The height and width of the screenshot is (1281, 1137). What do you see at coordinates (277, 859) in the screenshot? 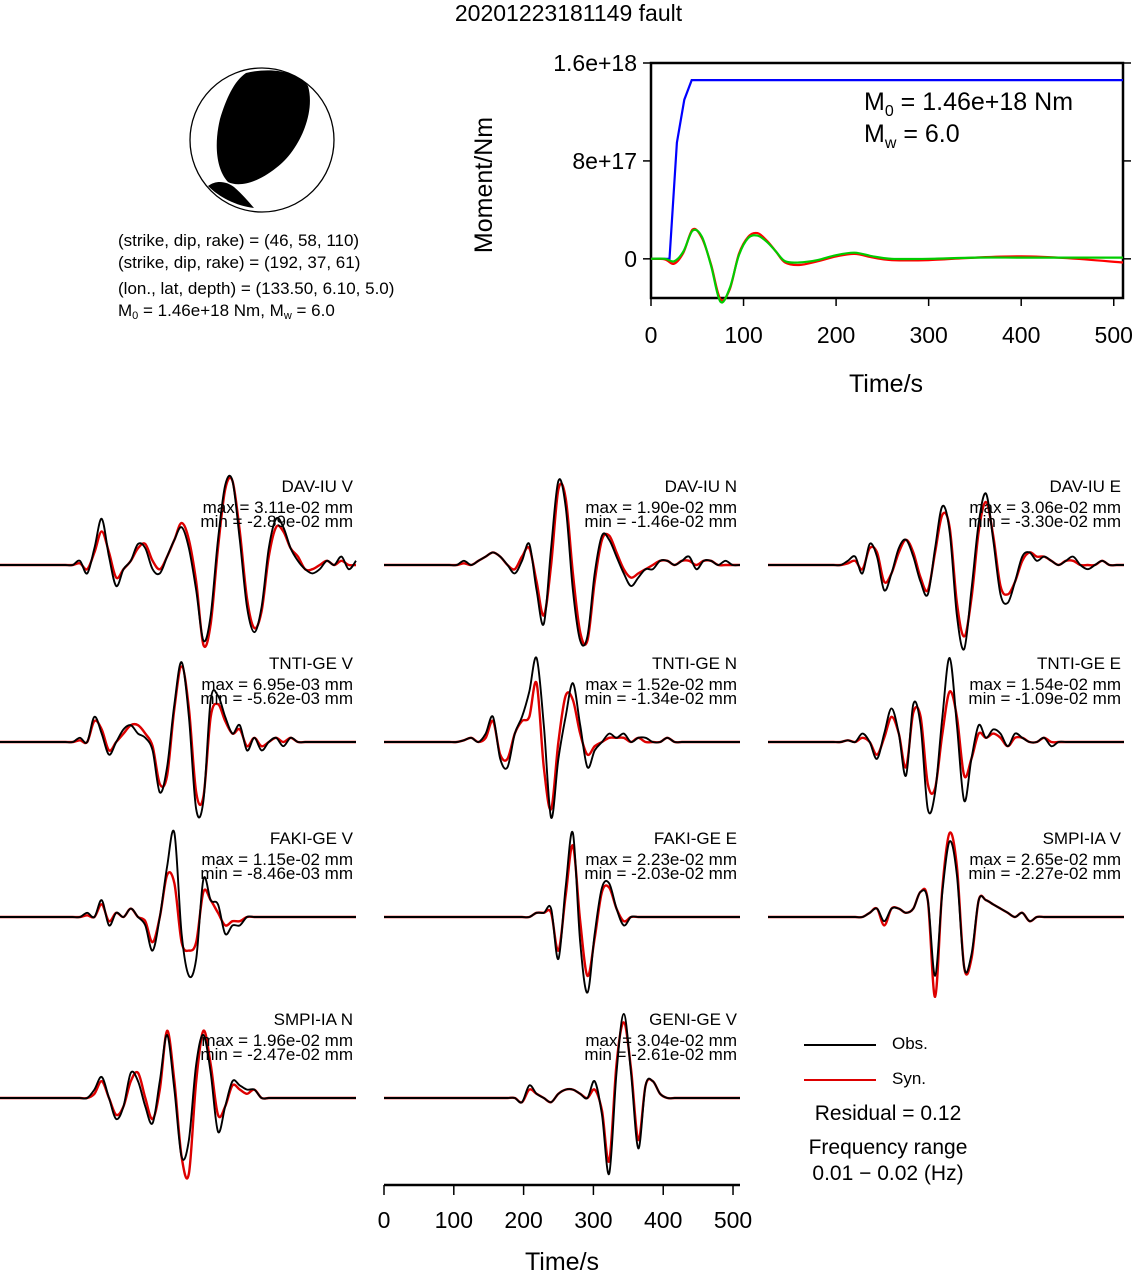
I see `max-amplitude-label: max = 1.15e-02 mm` at bounding box center [277, 859].